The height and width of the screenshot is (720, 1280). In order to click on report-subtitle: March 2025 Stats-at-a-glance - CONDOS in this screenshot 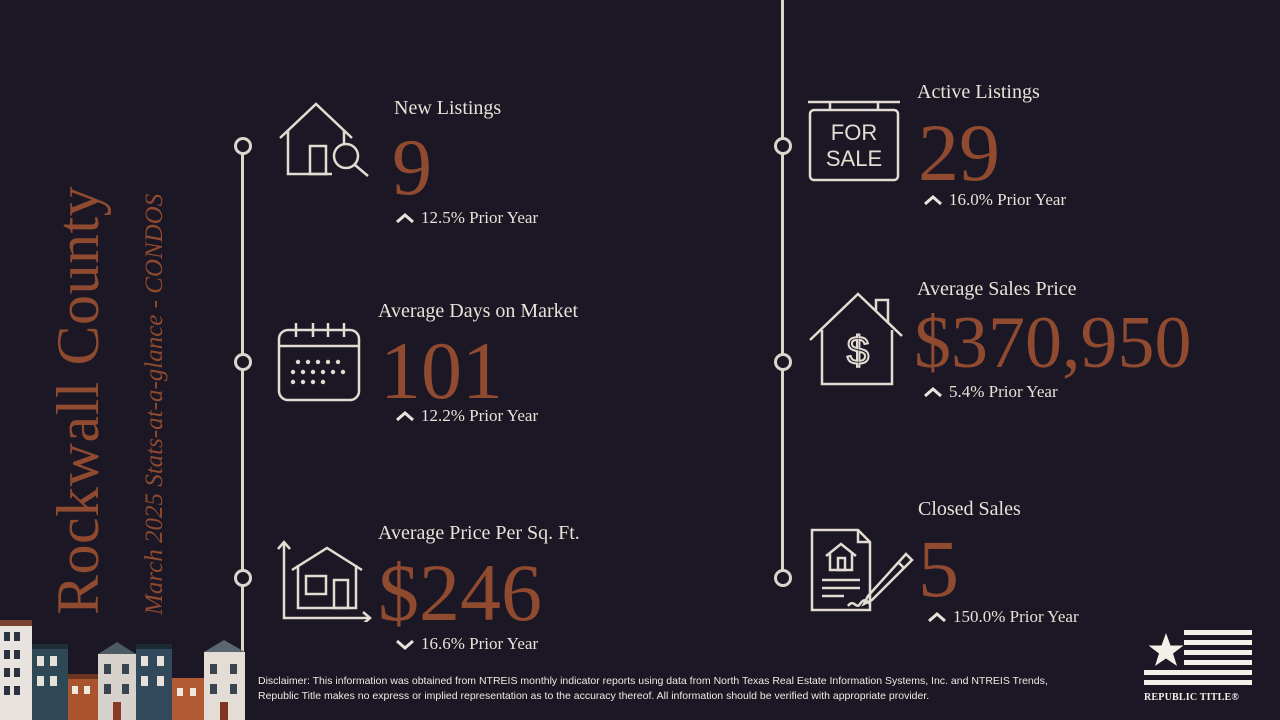, I will do `click(154, 404)`.